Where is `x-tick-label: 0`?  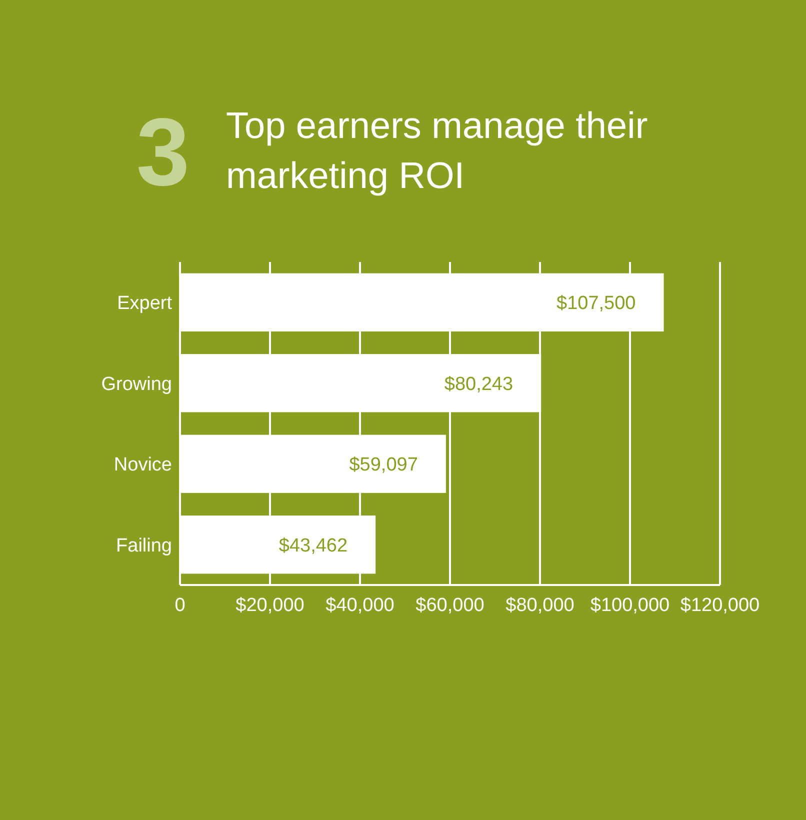 x-tick-label: 0 is located at coordinates (180, 605).